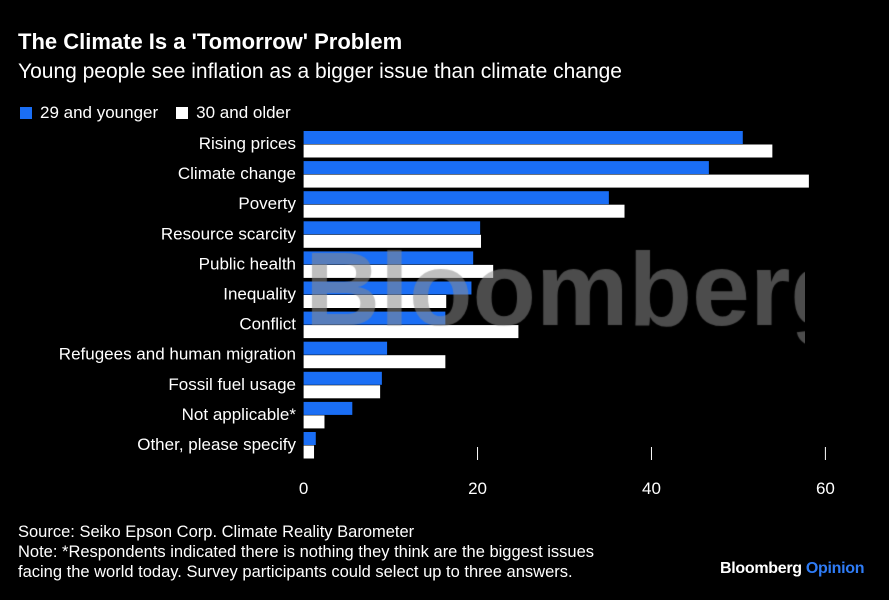 This screenshot has width=889, height=600. Describe the element at coordinates (825, 488) in the screenshot. I see `x-tick-label: 60` at that location.